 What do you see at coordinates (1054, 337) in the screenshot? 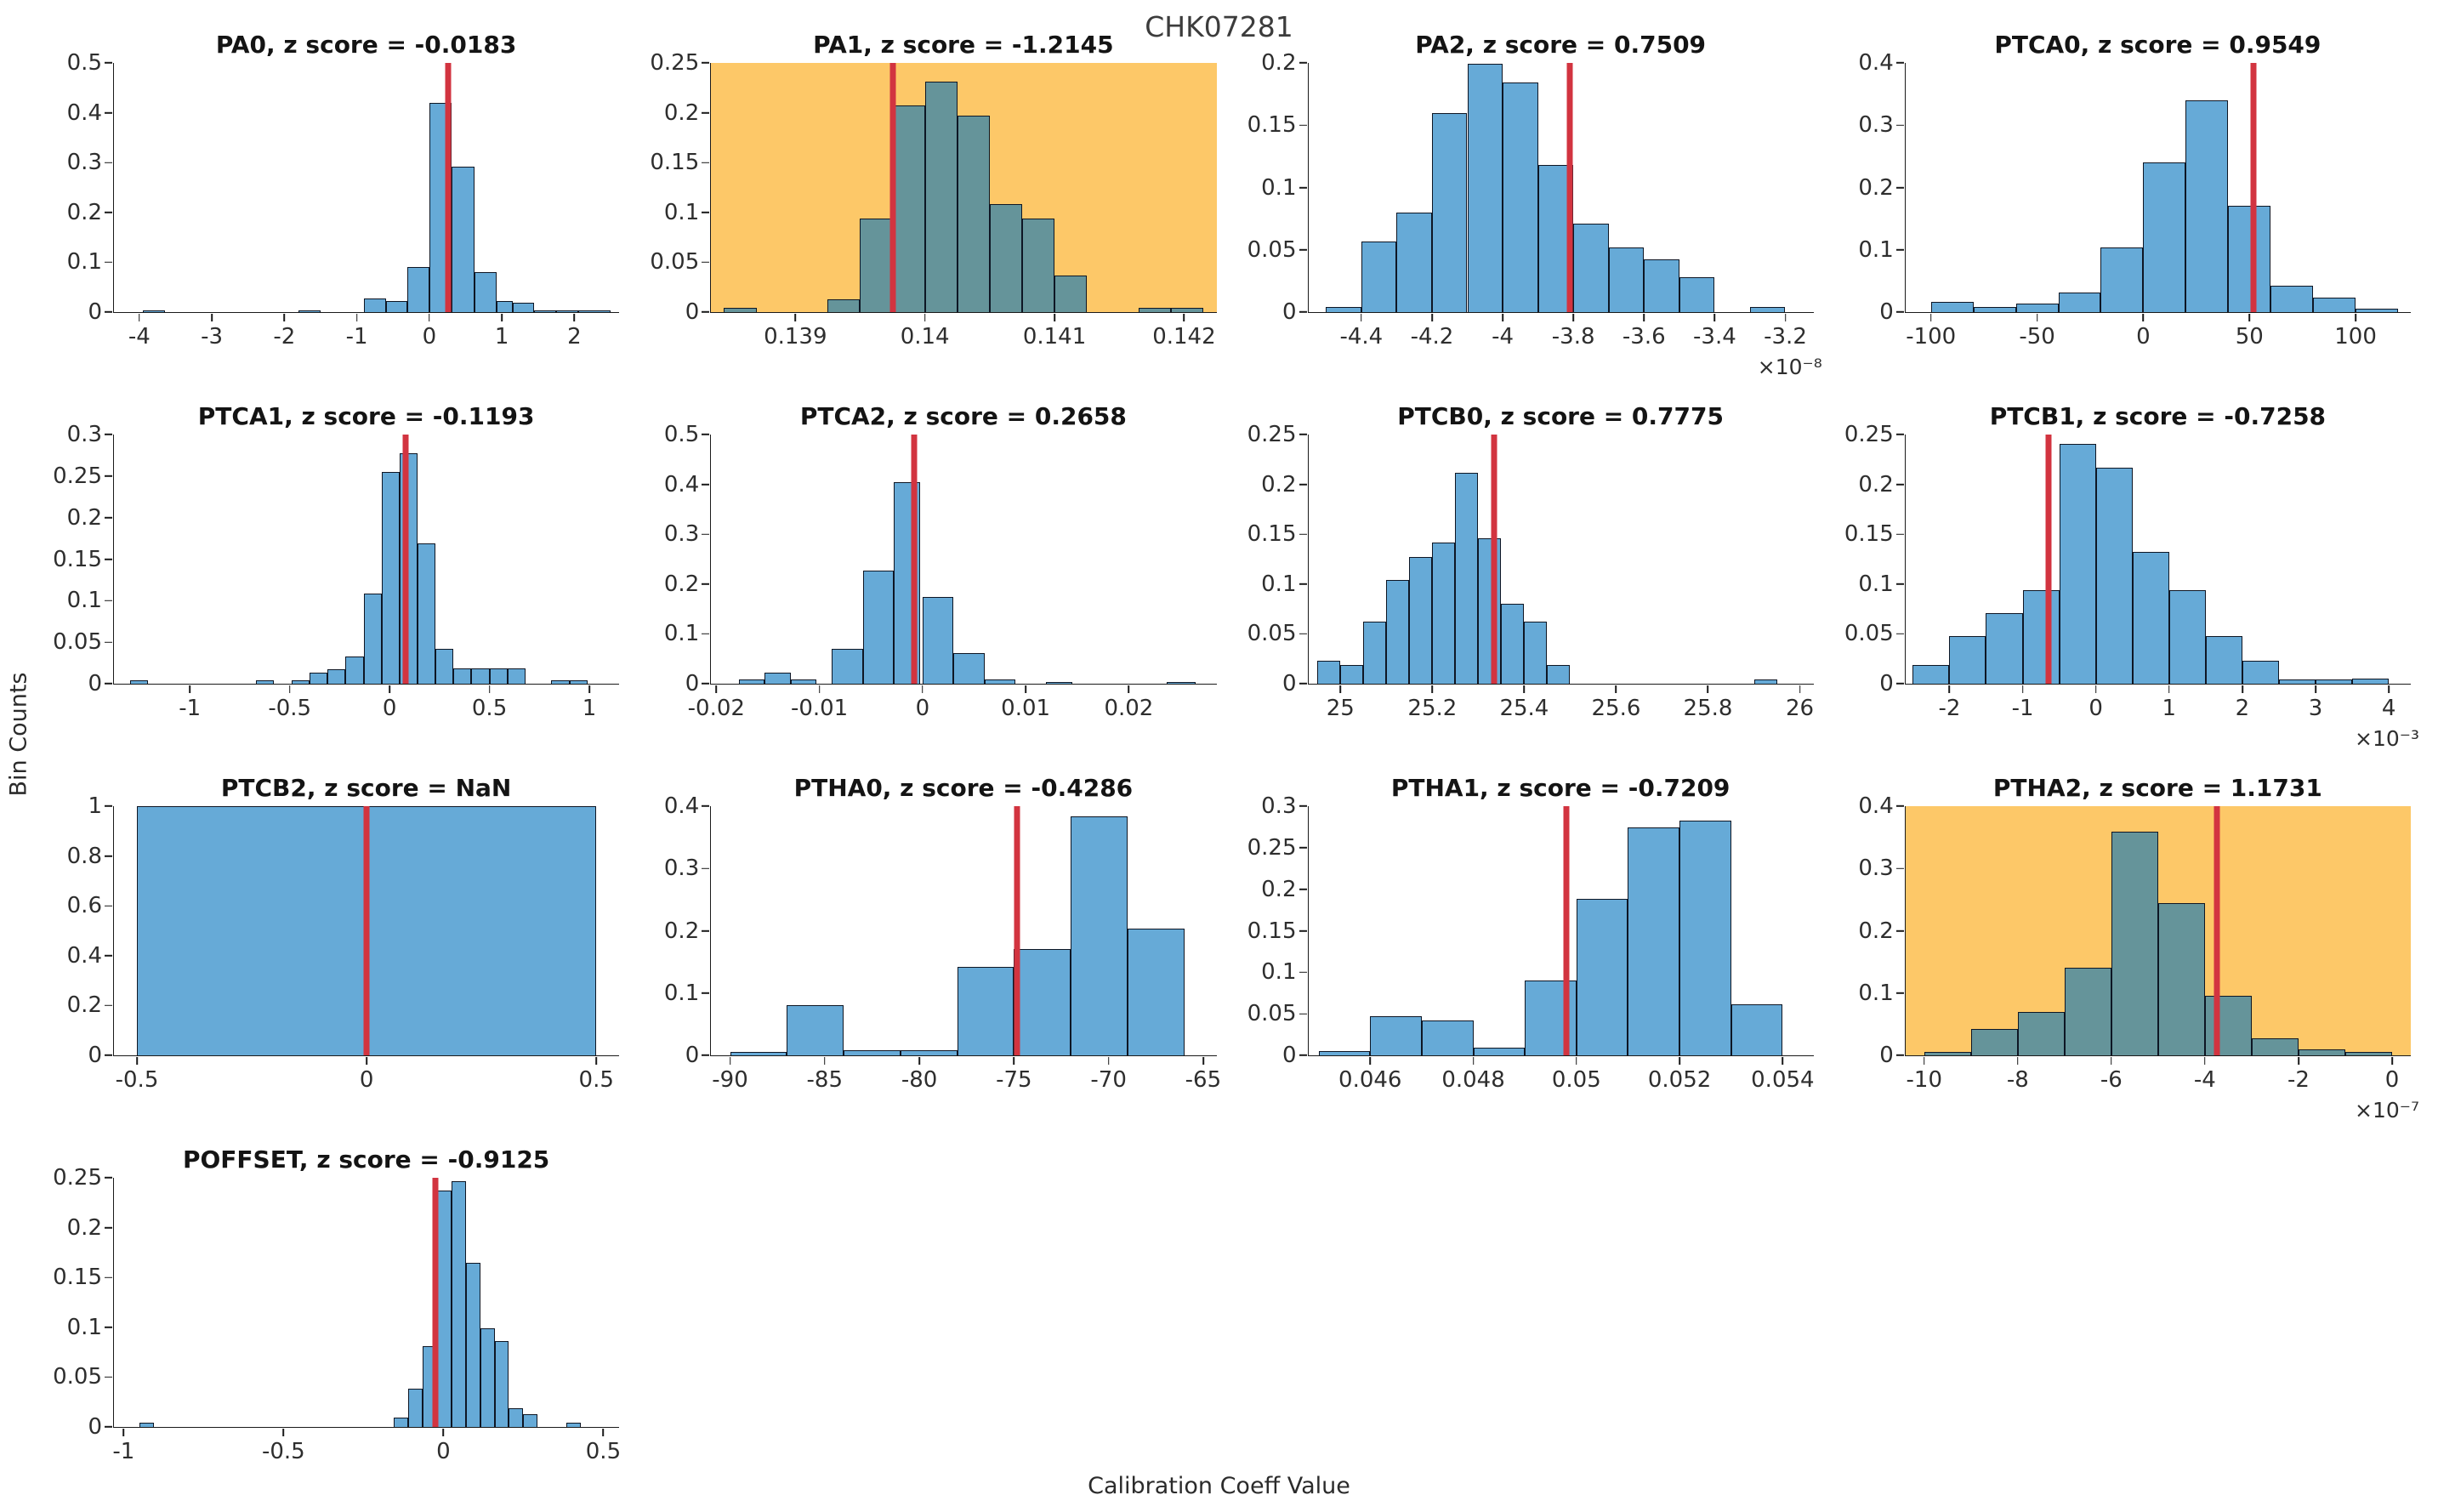
I see `x-tick-label: 0.141` at bounding box center [1054, 337].